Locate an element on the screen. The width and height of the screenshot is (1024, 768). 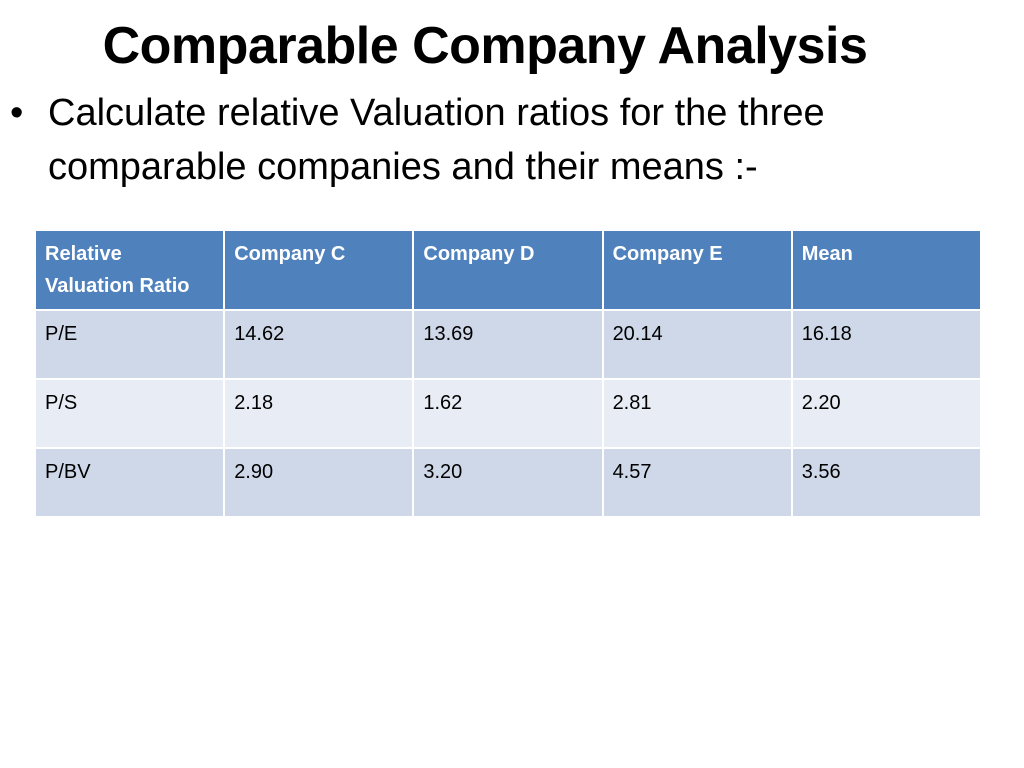
cell-company-e: 20.14 is located at coordinates (697, 344).